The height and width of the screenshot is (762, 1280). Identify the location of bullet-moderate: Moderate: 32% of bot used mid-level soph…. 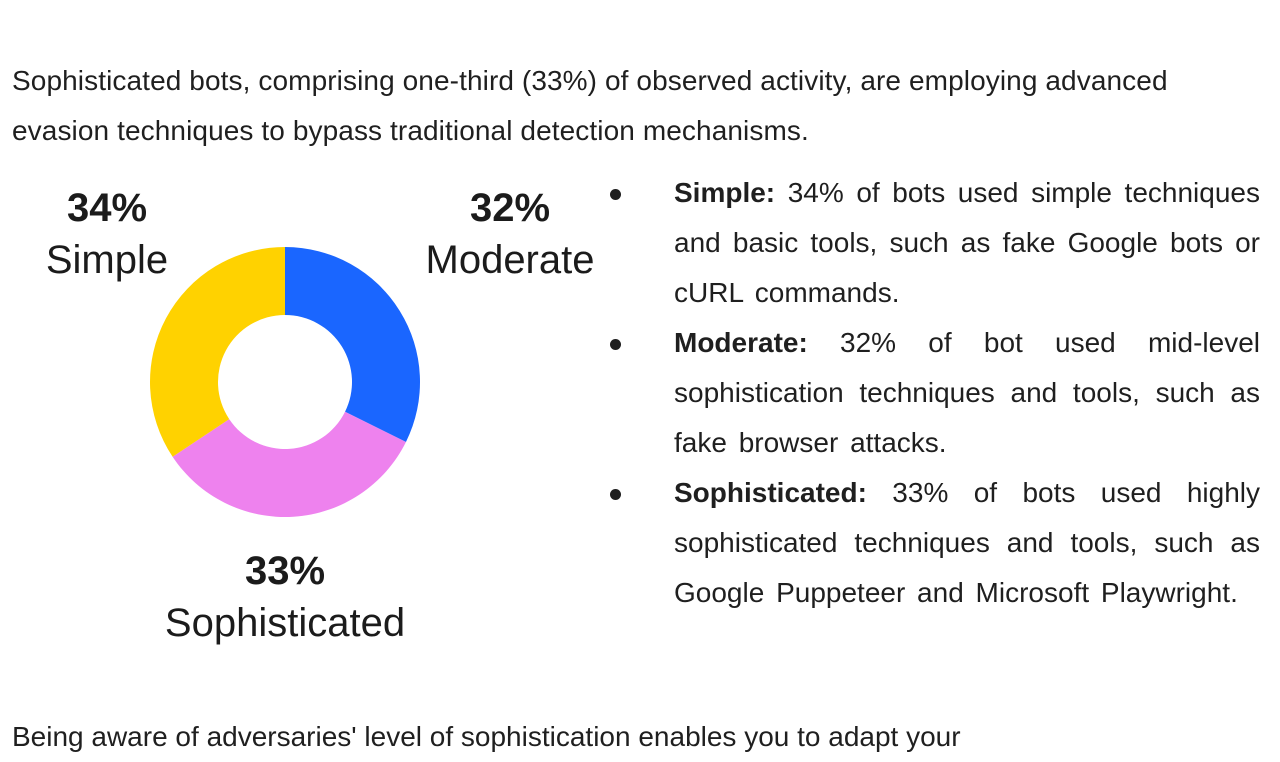
(930, 393).